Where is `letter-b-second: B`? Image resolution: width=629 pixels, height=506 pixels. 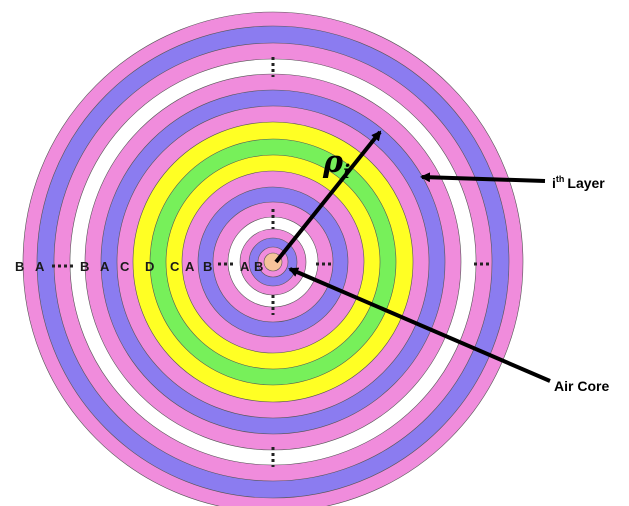
letter-b-second: B is located at coordinates (84, 266).